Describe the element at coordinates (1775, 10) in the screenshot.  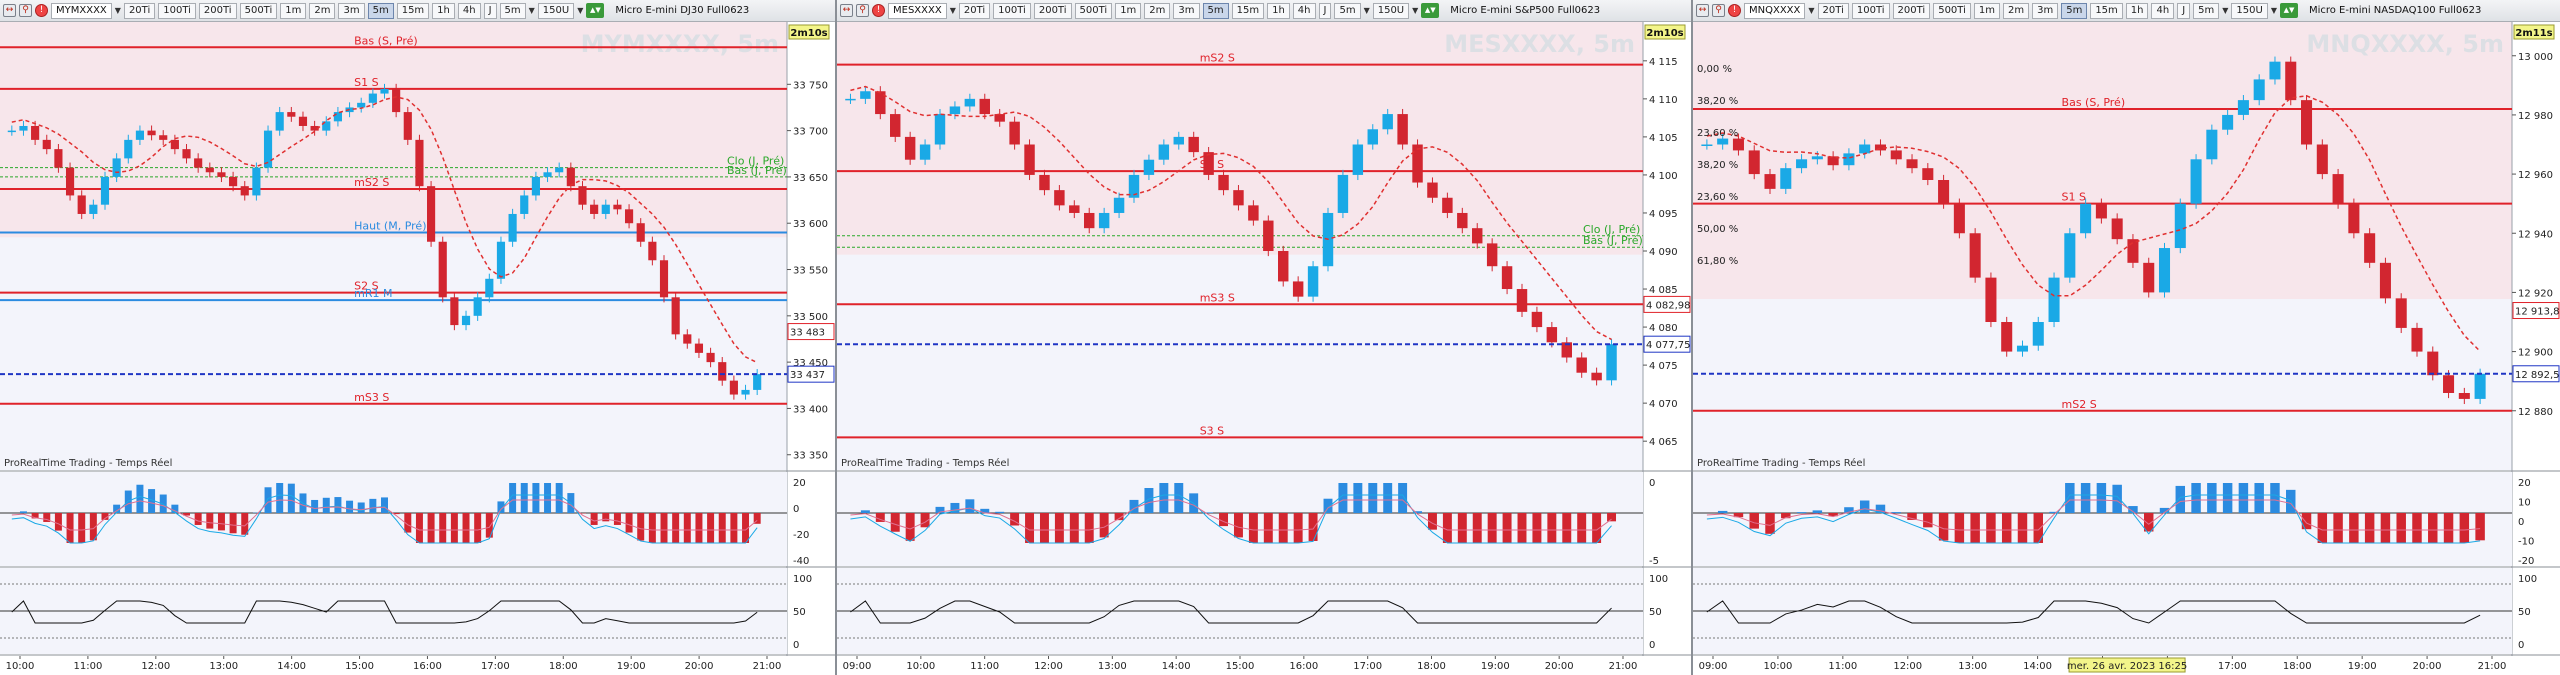
I see `symbol-field: MNQXXXX` at that location.